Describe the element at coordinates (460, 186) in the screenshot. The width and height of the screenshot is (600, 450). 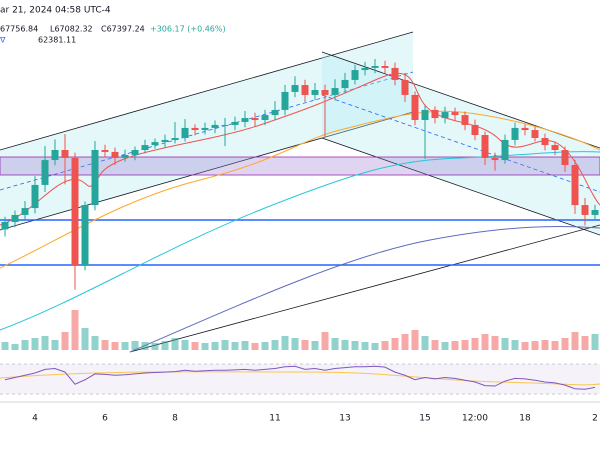
I see `channel-line` at that location.